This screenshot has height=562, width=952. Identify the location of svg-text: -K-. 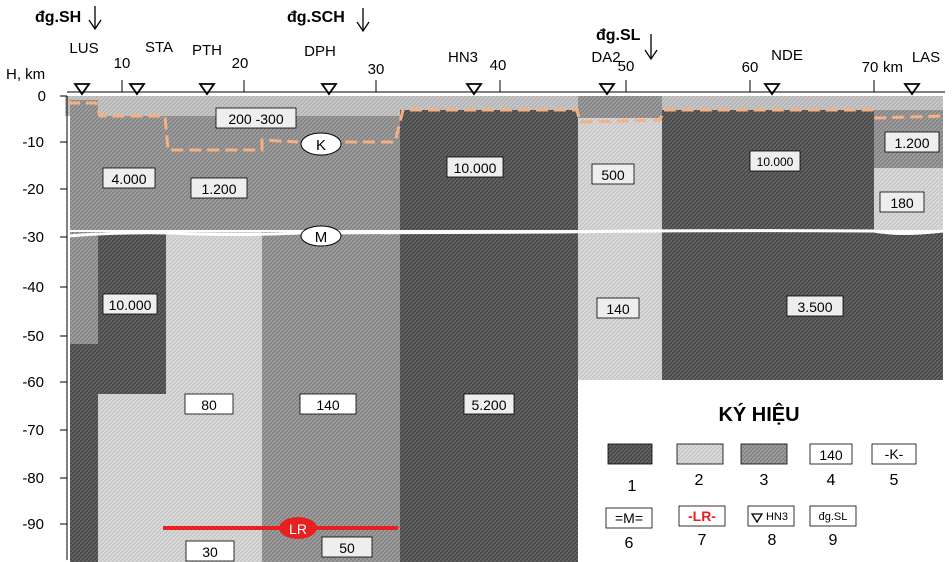
(894, 454).